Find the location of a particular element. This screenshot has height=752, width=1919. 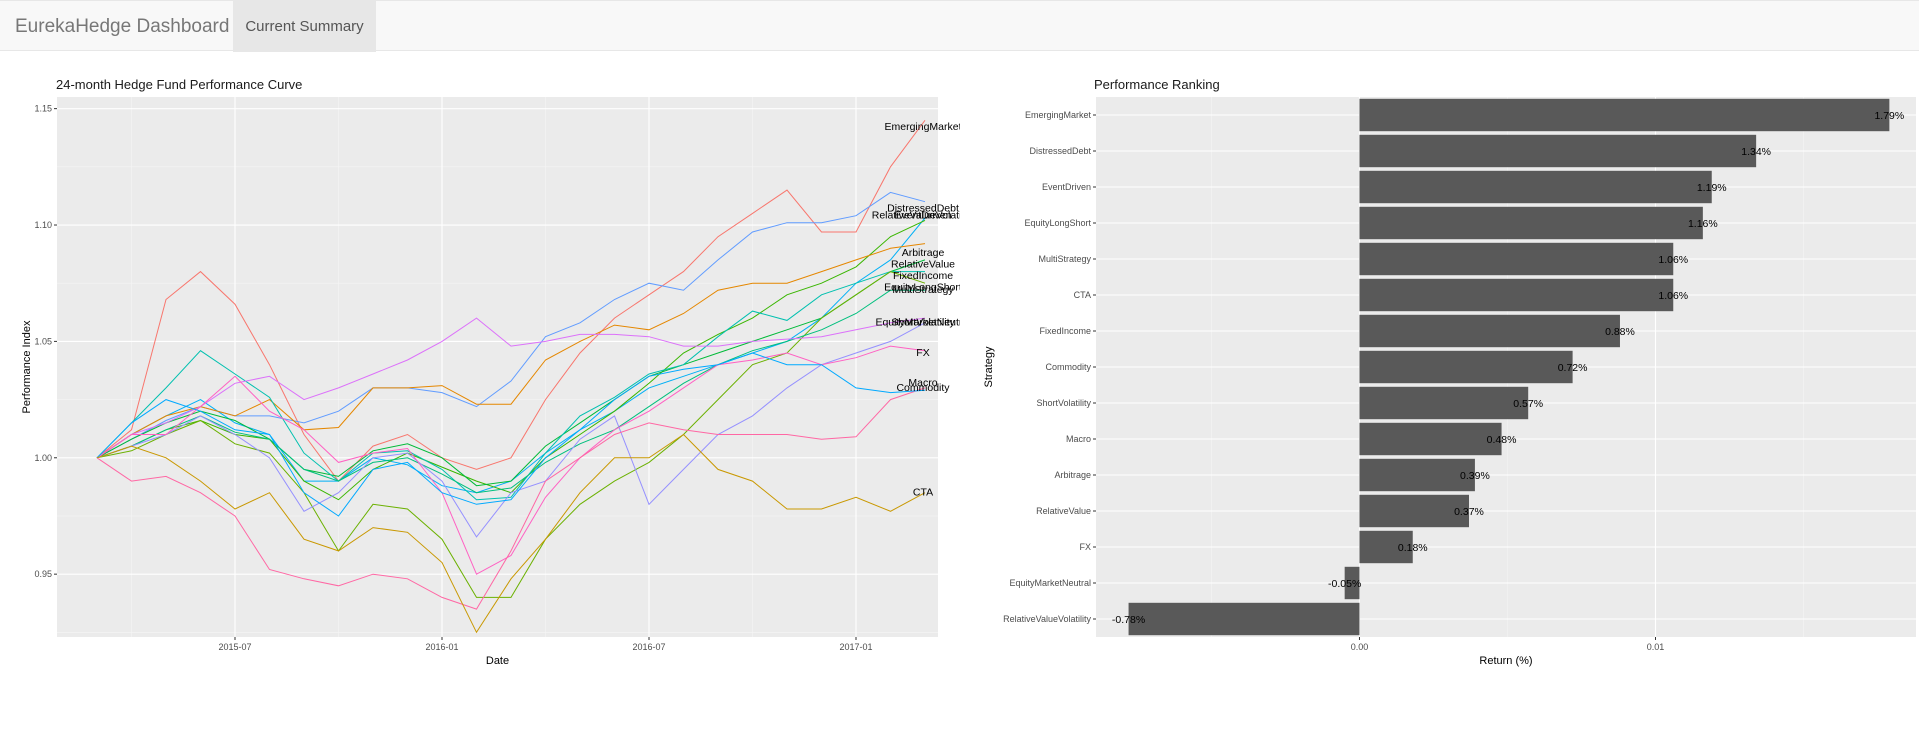

series-end-label: DistressedDebt is located at coordinates (923, 209).